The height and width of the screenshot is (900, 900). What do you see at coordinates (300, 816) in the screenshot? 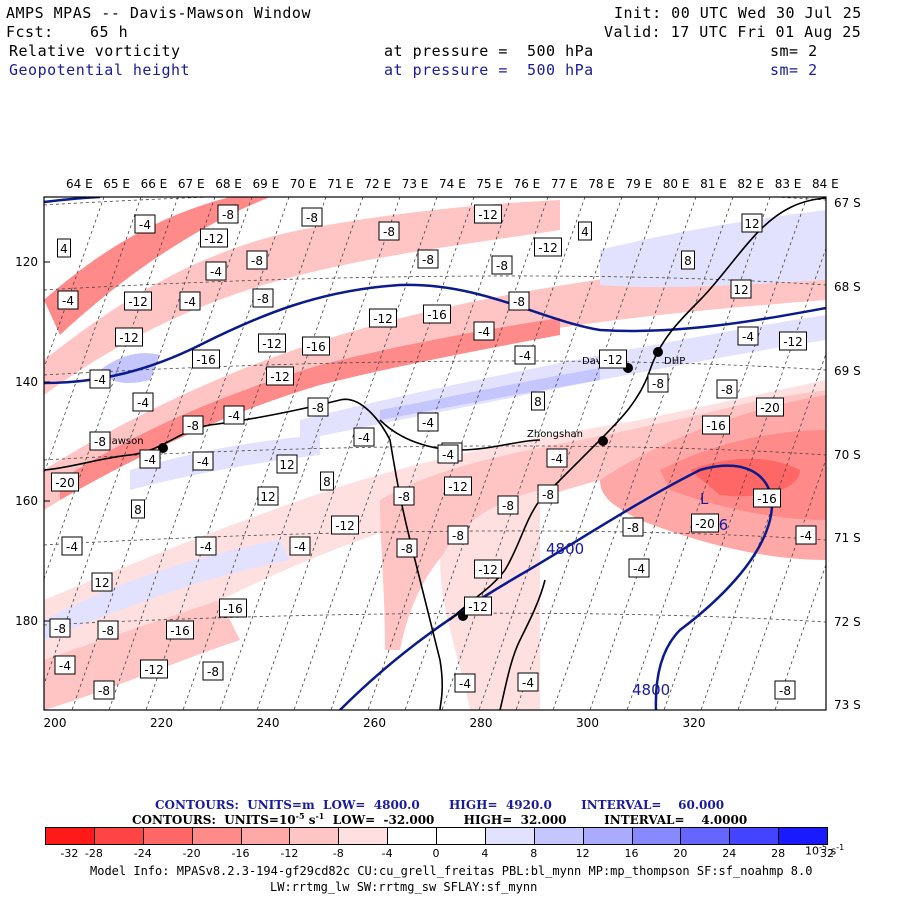
I see `vort-contour-exp: -5` at bounding box center [300, 816].